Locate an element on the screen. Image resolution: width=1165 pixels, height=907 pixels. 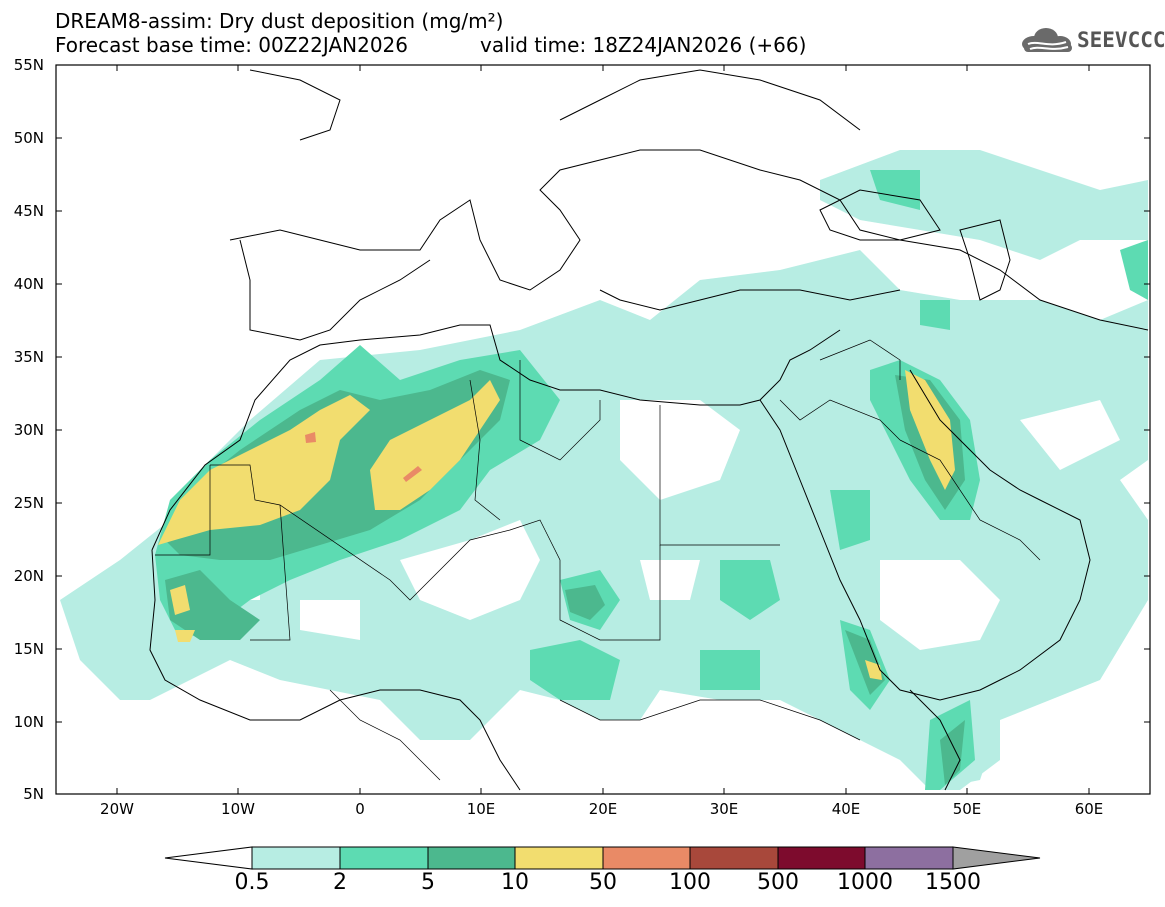
lat-label: 50N is located at coordinates (28, 138).